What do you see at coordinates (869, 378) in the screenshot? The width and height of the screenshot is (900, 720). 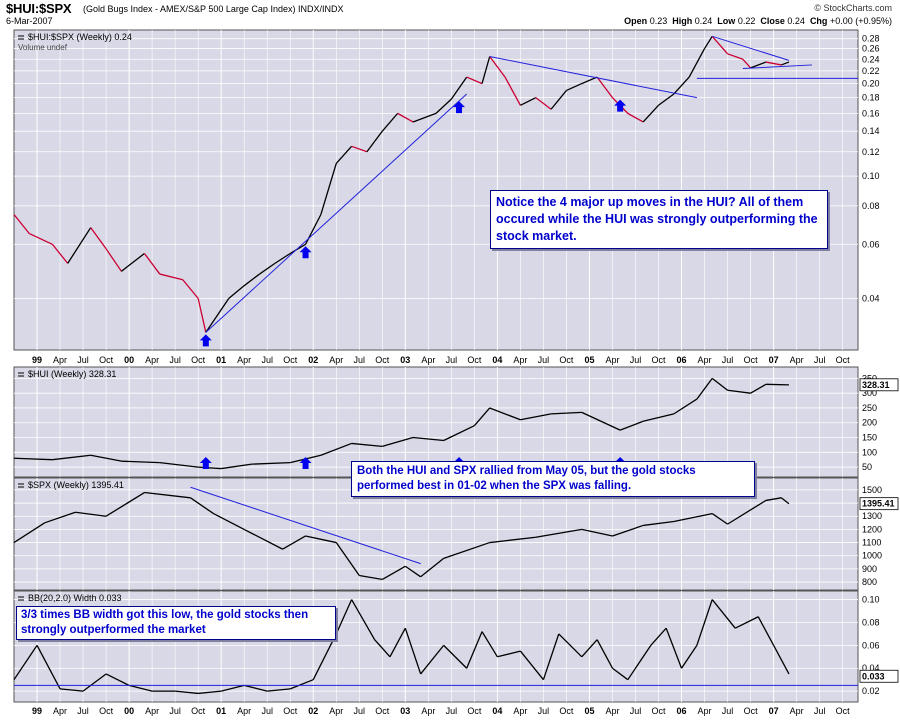 I see `y-tick-label: 350` at bounding box center [869, 378].